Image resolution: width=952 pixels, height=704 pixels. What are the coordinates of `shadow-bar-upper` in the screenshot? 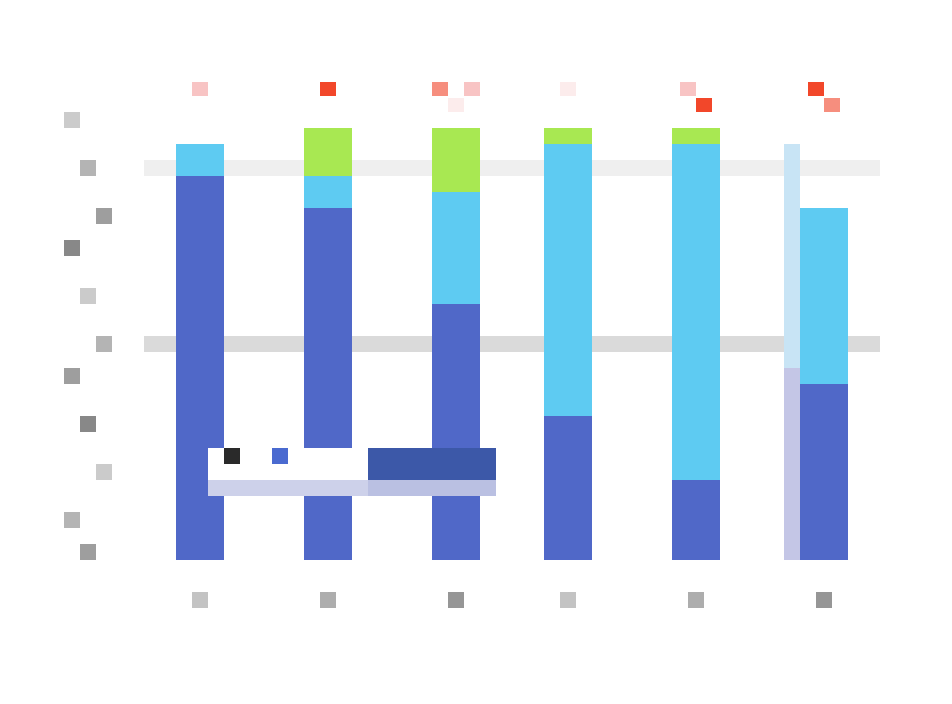 It's located at (792, 256).